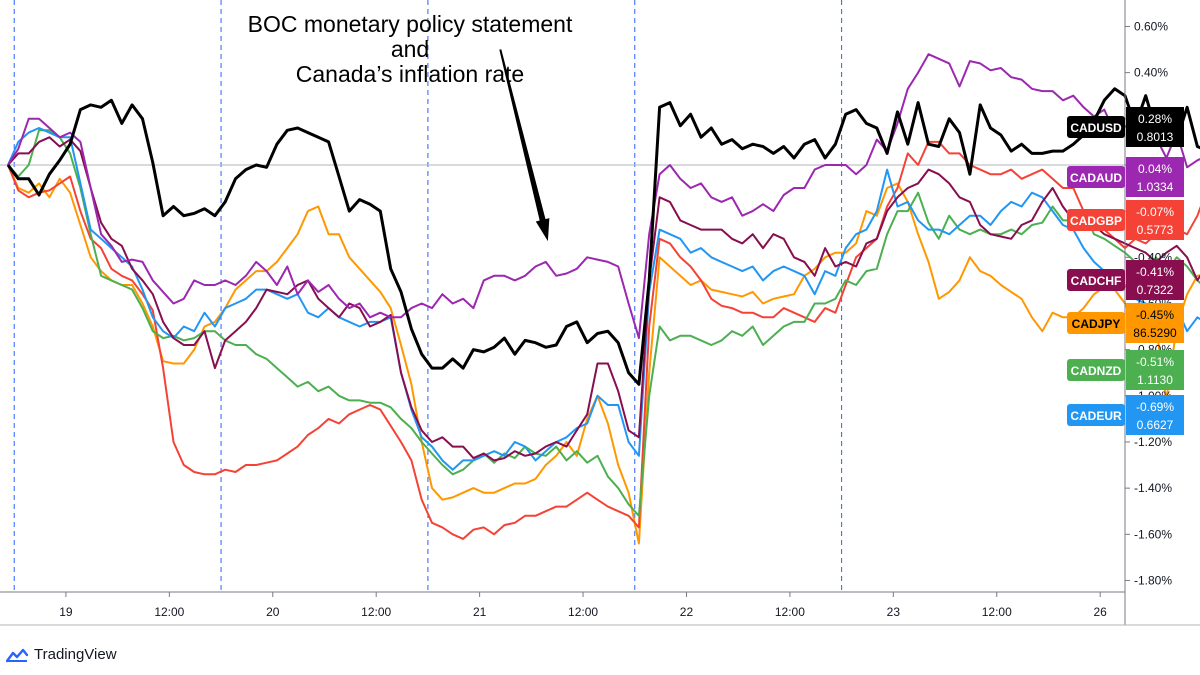 The width and height of the screenshot is (1200, 675). What do you see at coordinates (1155, 169) in the screenshot?
I see `percent-change: 0.04%` at bounding box center [1155, 169].